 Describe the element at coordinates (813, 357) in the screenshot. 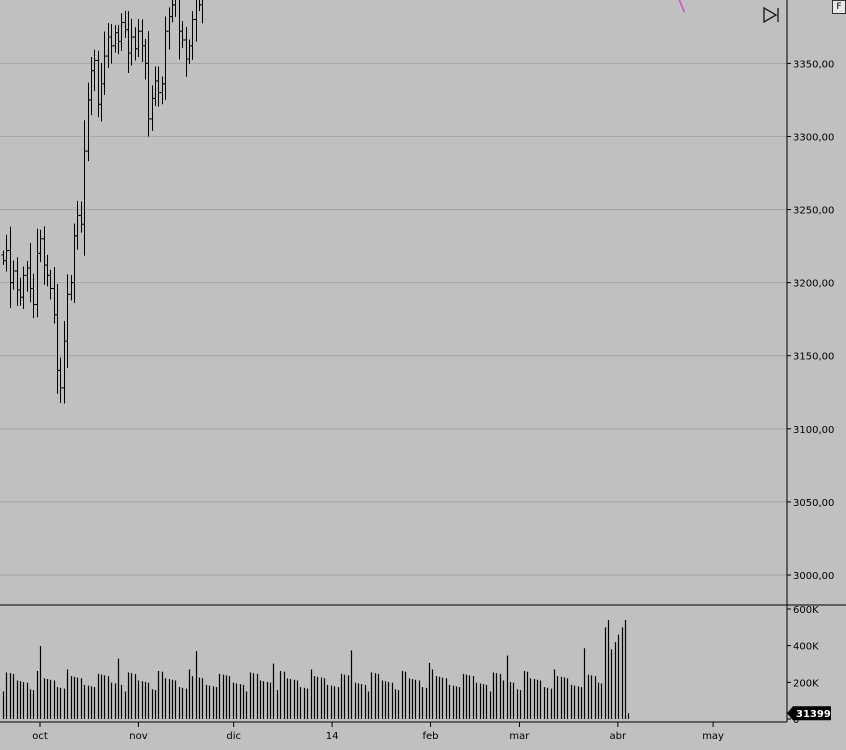

I see `price-tick-label: 3150,00` at that location.